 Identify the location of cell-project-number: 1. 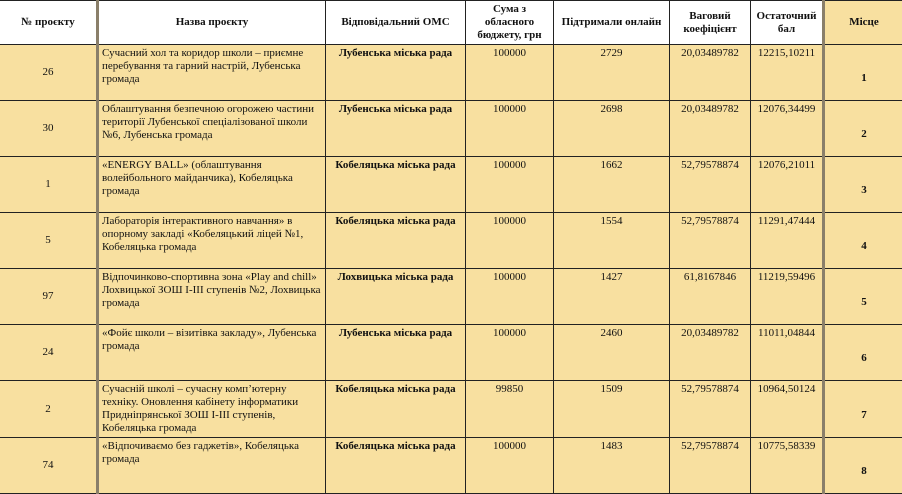
(49, 185).